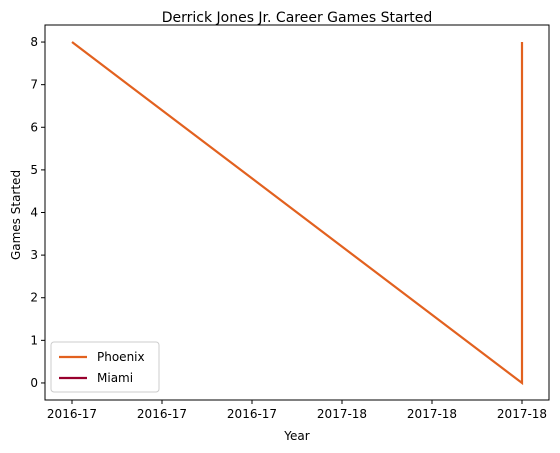 The image size is (560, 453). What do you see at coordinates (34, 85) in the screenshot?
I see `y-tick-label: 7` at bounding box center [34, 85].